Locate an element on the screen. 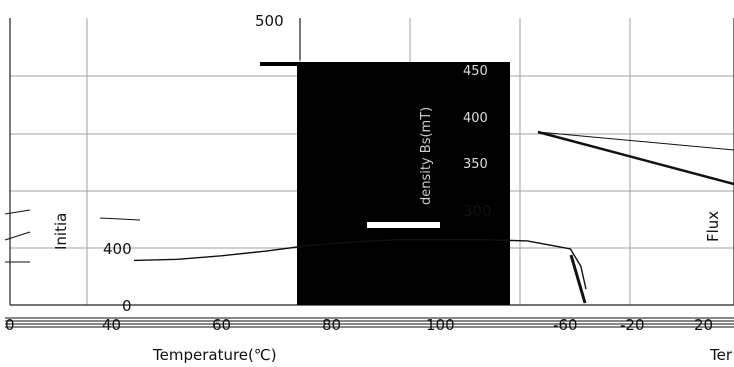  y-tick-label: 400 is located at coordinates (117, 249).